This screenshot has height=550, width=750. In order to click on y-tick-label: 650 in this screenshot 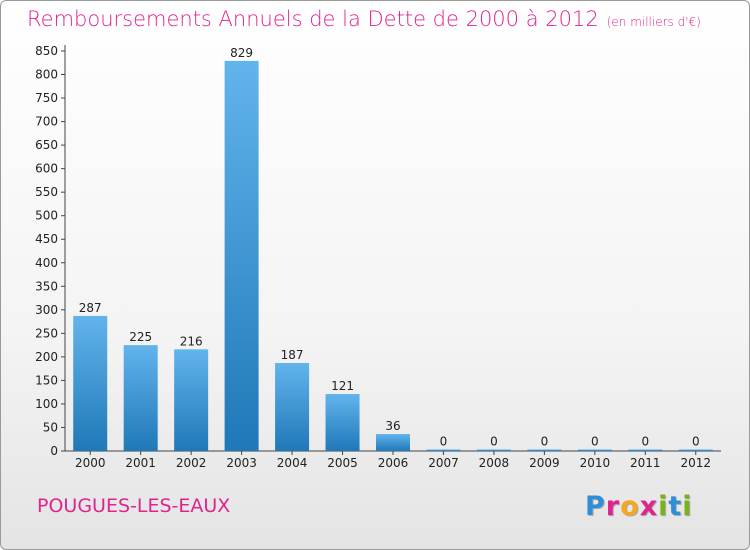, I will do `click(46, 145)`.